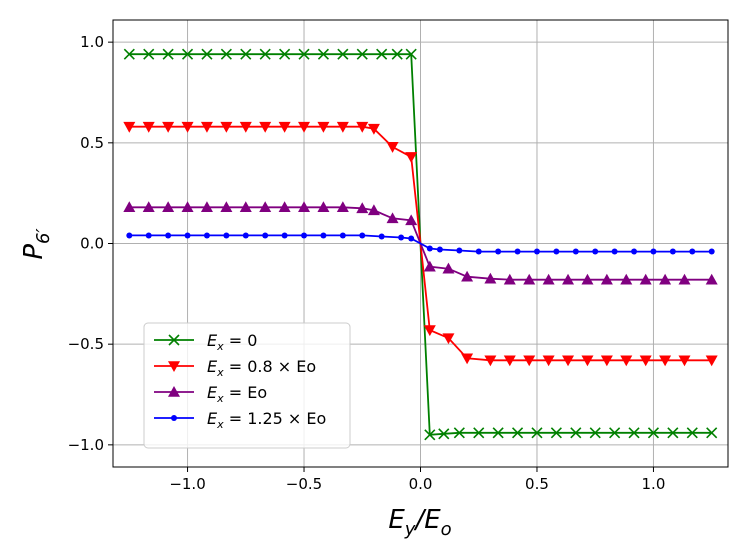 The height and width of the screenshot is (560, 748). I want to click on y-axis-label-main: P, so click(34, 252).